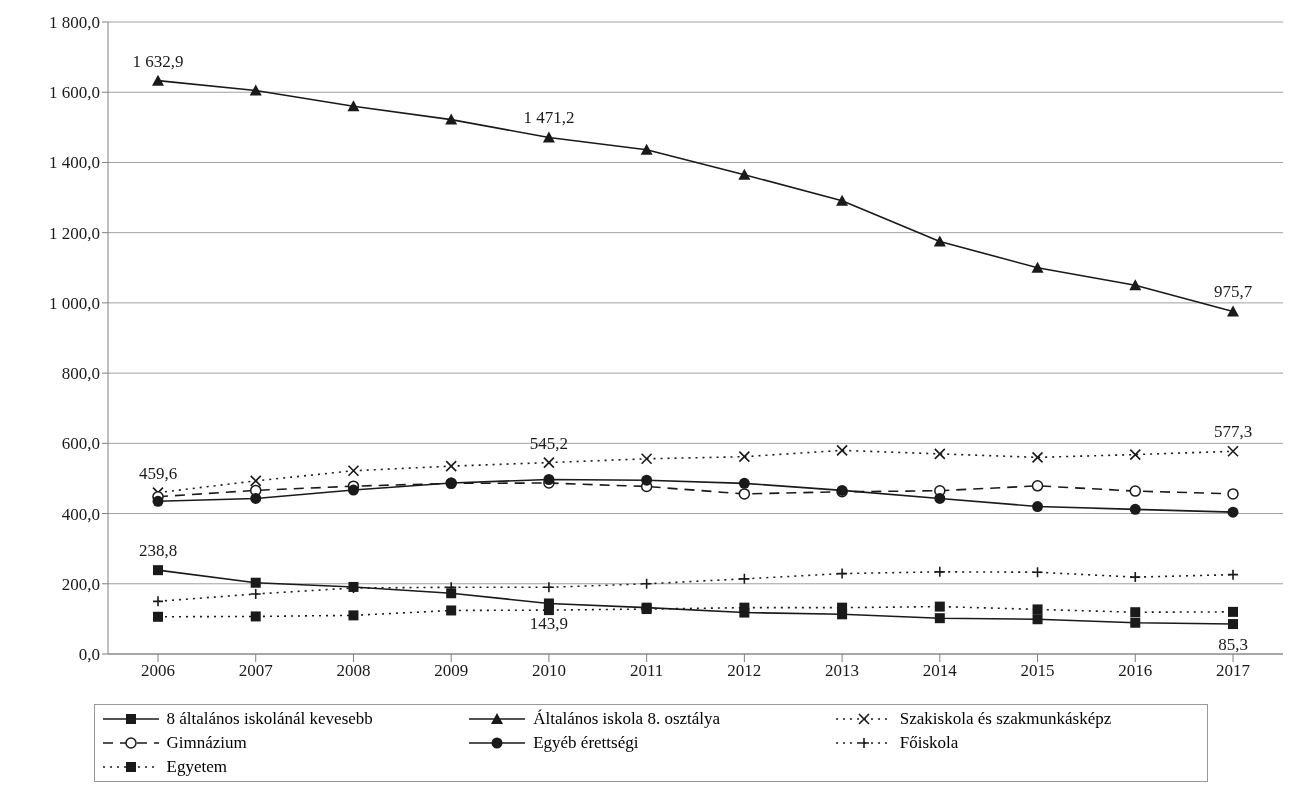 The image size is (1301, 798). Describe the element at coordinates (1233, 292) in the screenshot. I see `data-label: 975,7` at that location.